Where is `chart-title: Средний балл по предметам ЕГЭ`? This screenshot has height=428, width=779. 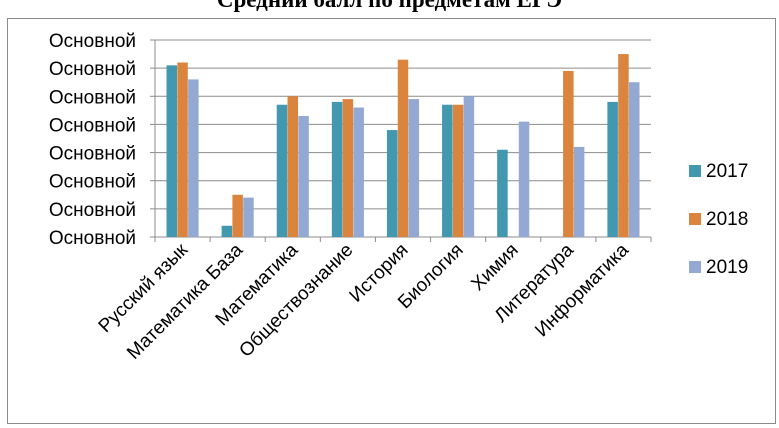 chart-title: Средний балл по предметам ЕГЭ is located at coordinates (389, 7).